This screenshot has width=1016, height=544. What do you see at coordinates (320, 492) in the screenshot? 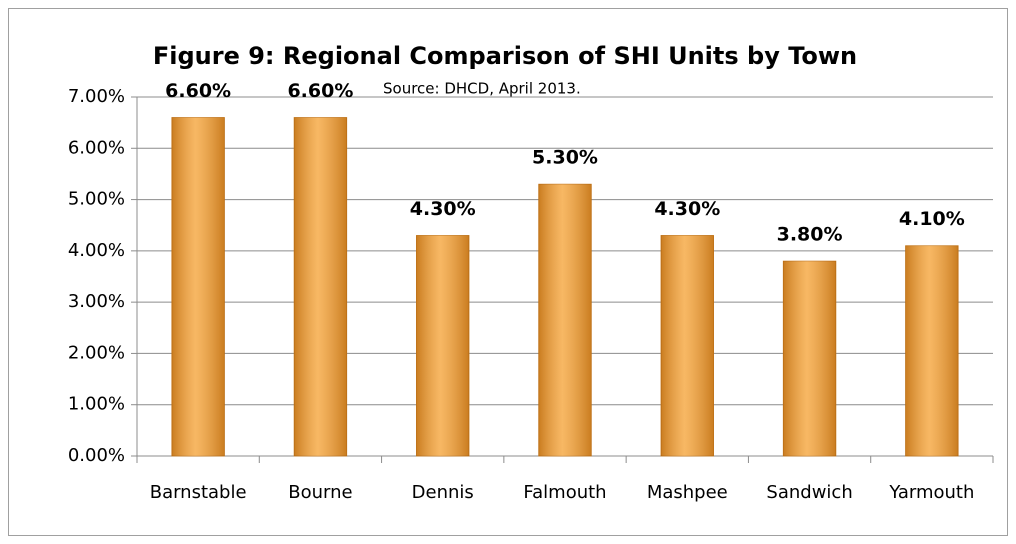
I see `x-tick-label: Bourne` at bounding box center [320, 492].